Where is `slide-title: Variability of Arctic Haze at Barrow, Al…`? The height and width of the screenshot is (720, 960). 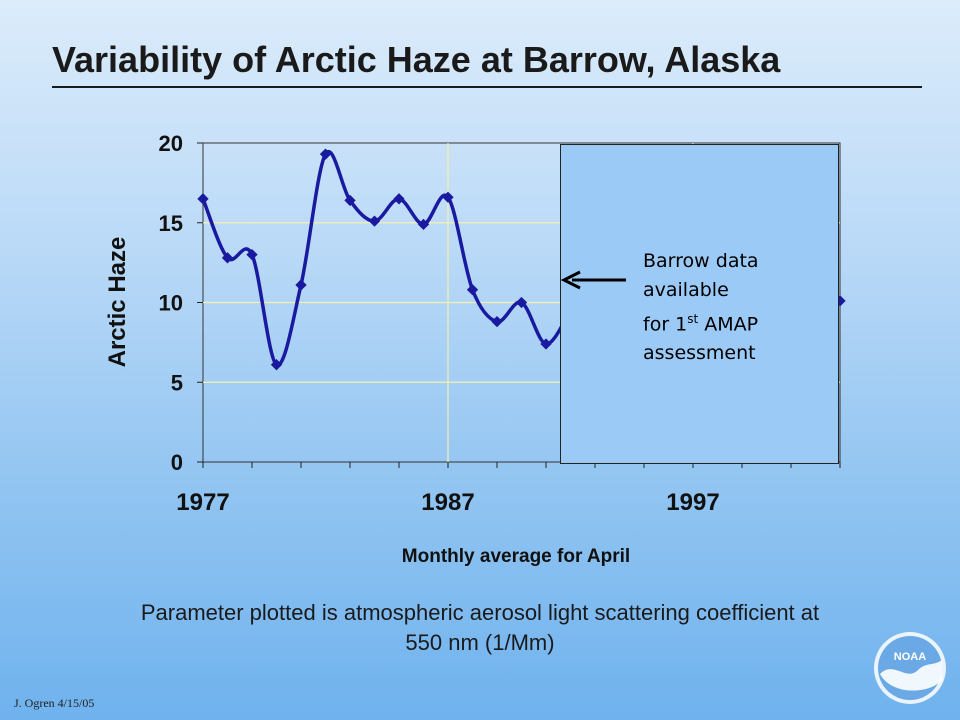
slide-title: Variability of Arctic Haze at Barrow, Al… is located at coordinates (416, 59).